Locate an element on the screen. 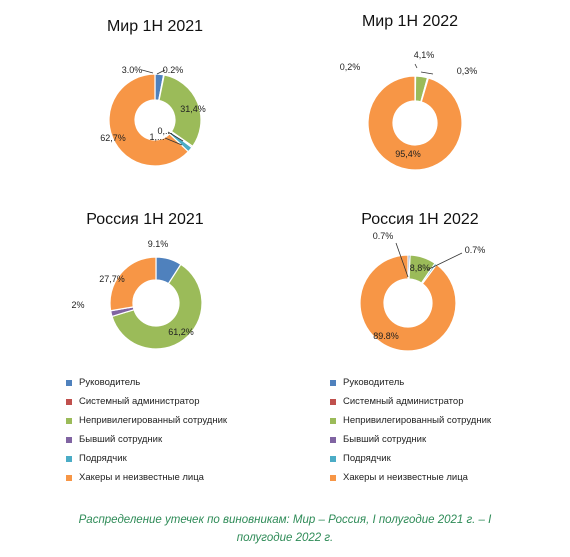  data-label-employee: 4,1% is located at coordinates (424, 55).